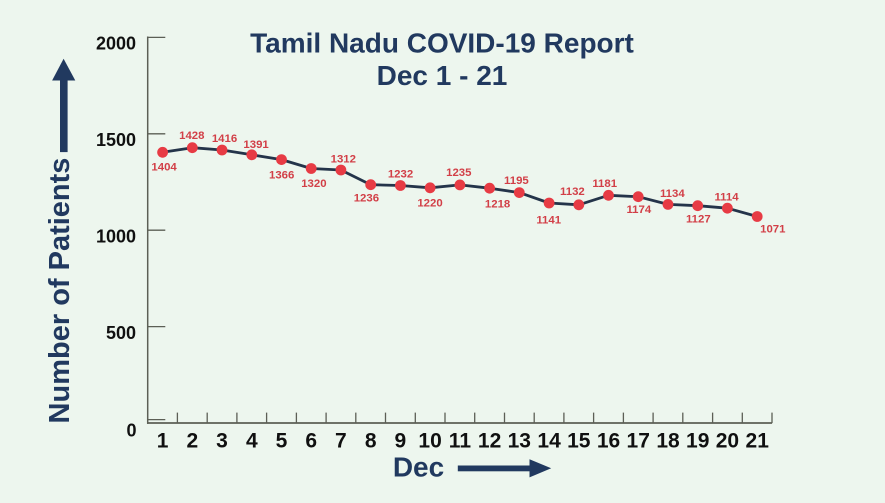 Image resolution: width=885 pixels, height=503 pixels. I want to click on svg-text: 1220, so click(429, 204).